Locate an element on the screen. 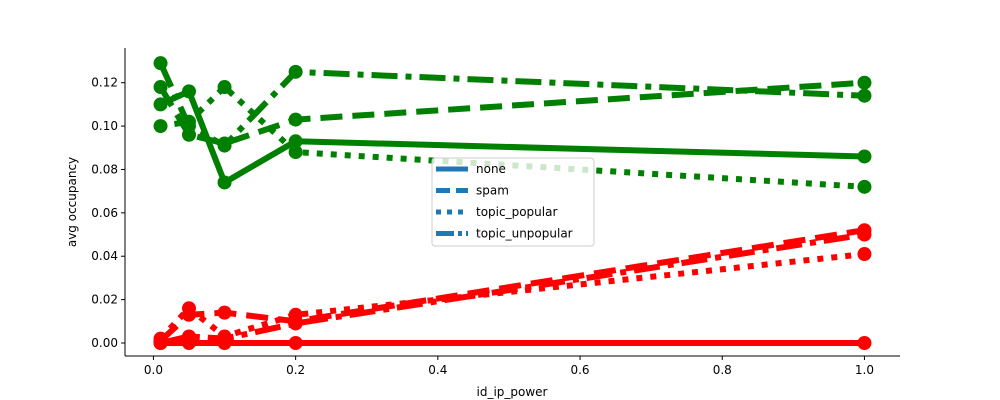  legend-label-0: none is located at coordinates (491, 169).